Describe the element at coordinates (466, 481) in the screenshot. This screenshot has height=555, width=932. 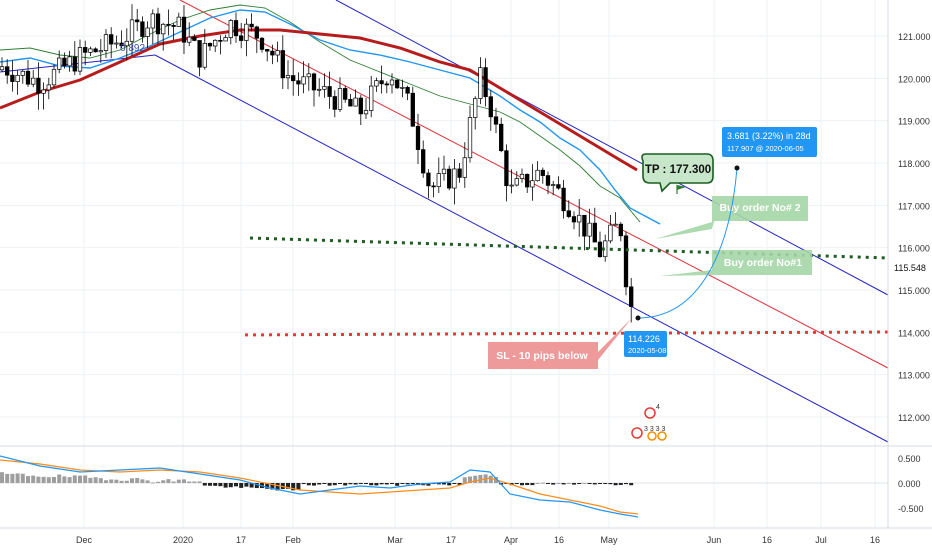
I see `macd-panel` at that location.